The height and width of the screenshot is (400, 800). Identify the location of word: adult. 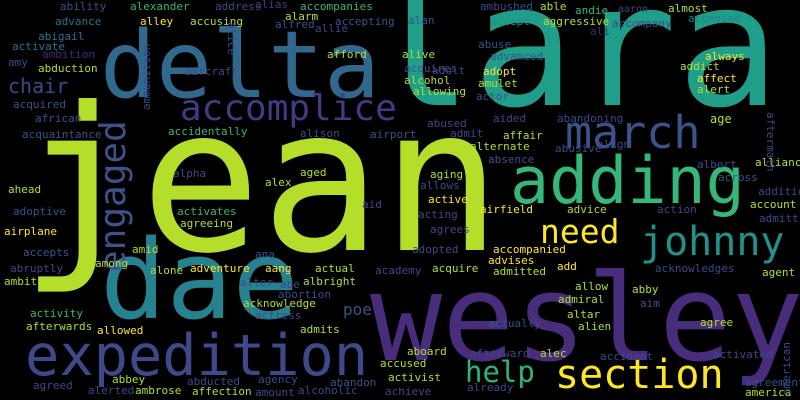
(448, 70).